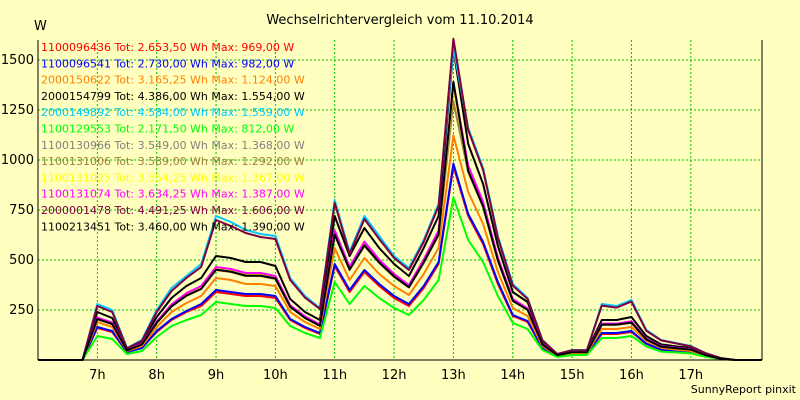  I want to click on x-tick-label-11h: 11h, so click(334, 375).